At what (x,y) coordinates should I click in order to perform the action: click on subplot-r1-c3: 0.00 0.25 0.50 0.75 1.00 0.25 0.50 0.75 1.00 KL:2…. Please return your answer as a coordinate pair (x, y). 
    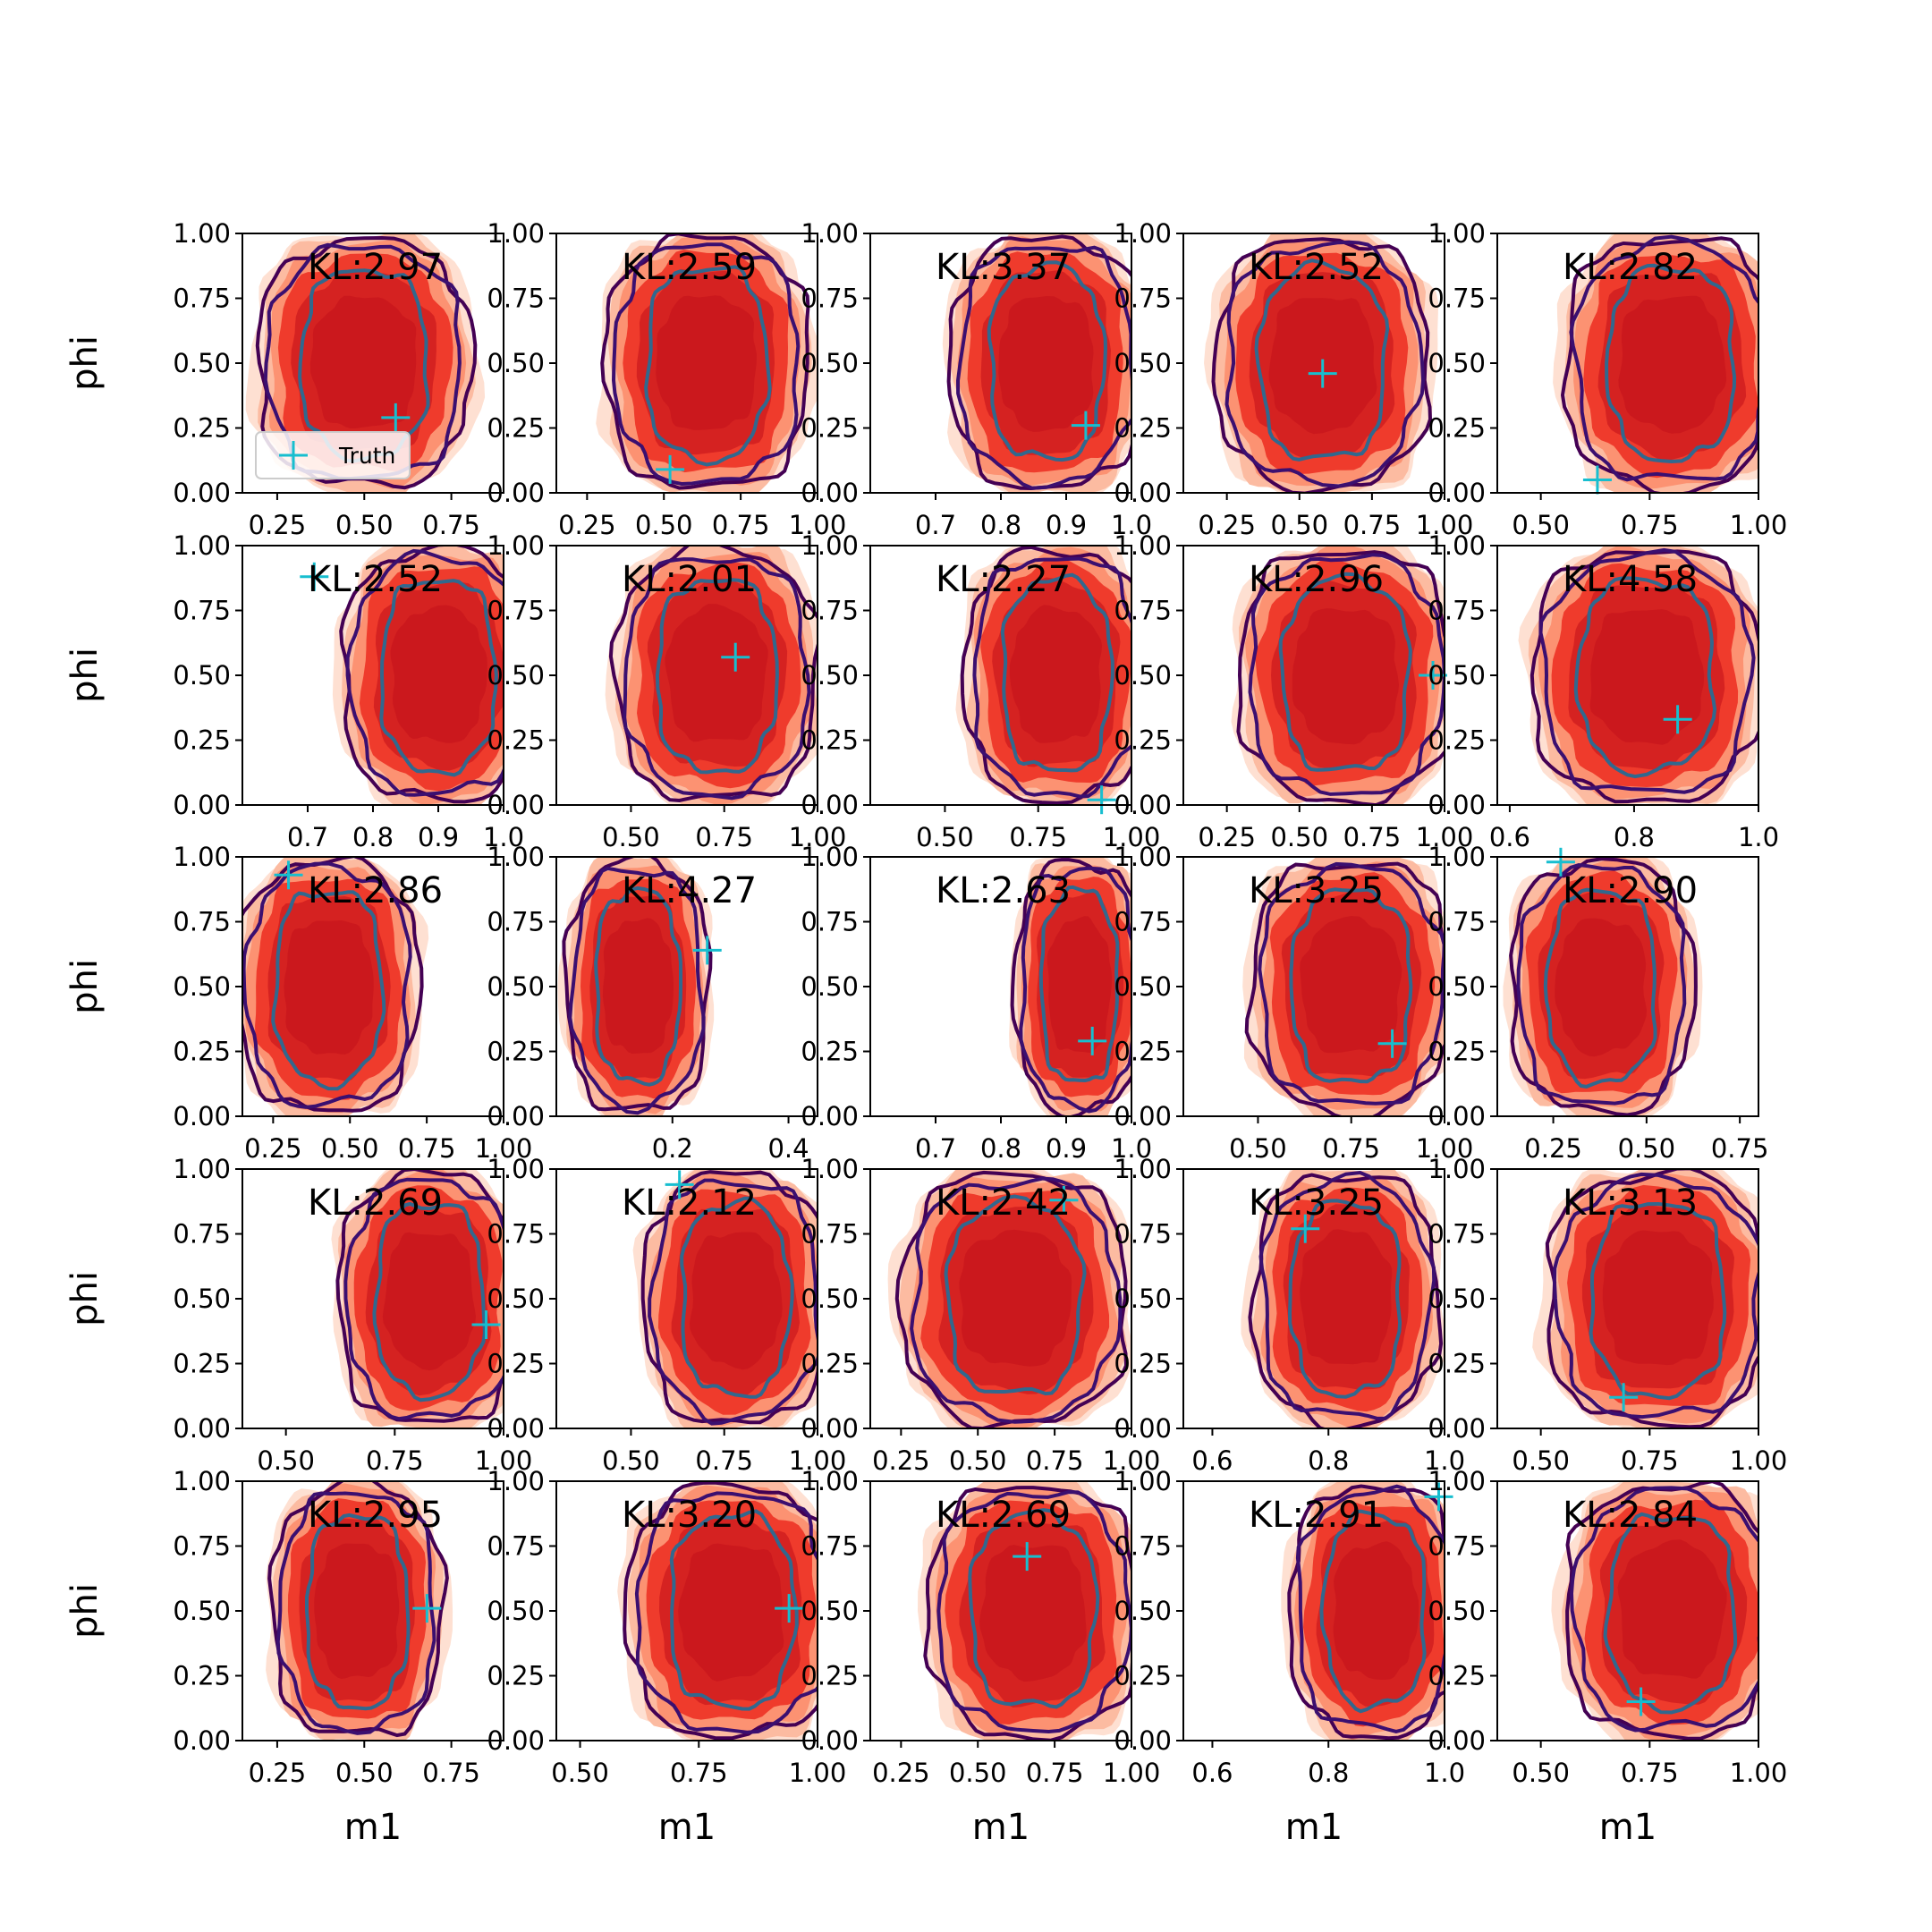
    Looking at the image, I should click on (1293, 691).